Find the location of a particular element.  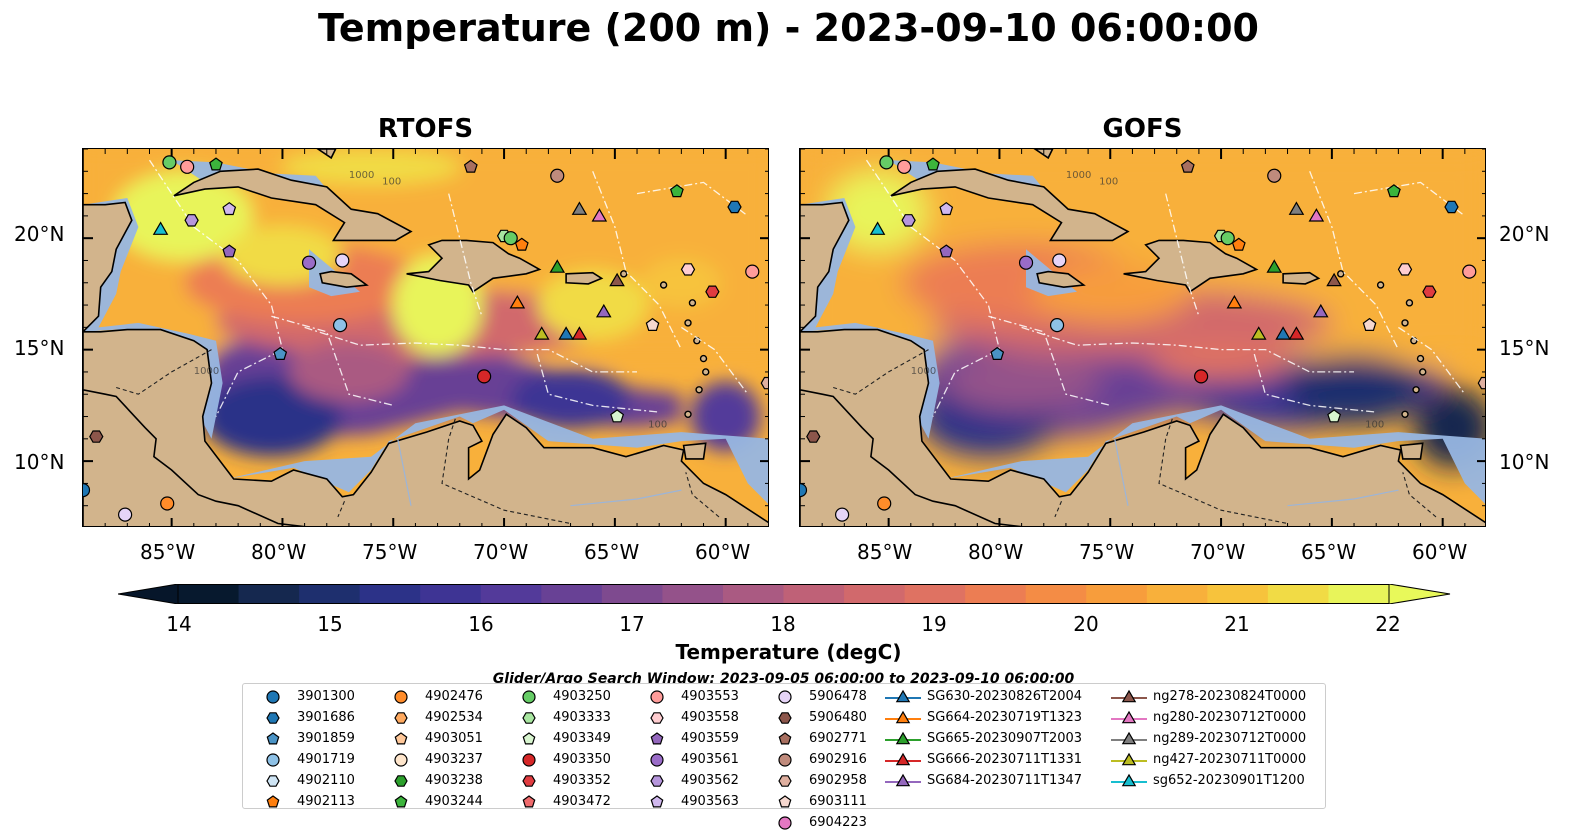

legend-label: 4903333 is located at coordinates (582, 717).